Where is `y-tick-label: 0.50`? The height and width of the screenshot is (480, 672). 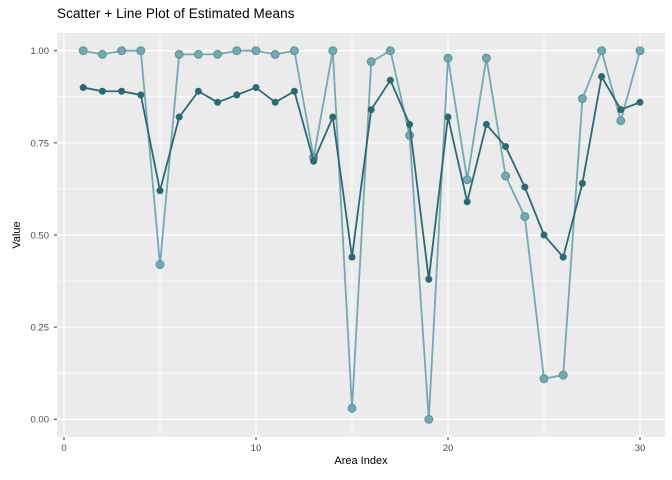 y-tick-label: 0.50 is located at coordinates (40, 235).